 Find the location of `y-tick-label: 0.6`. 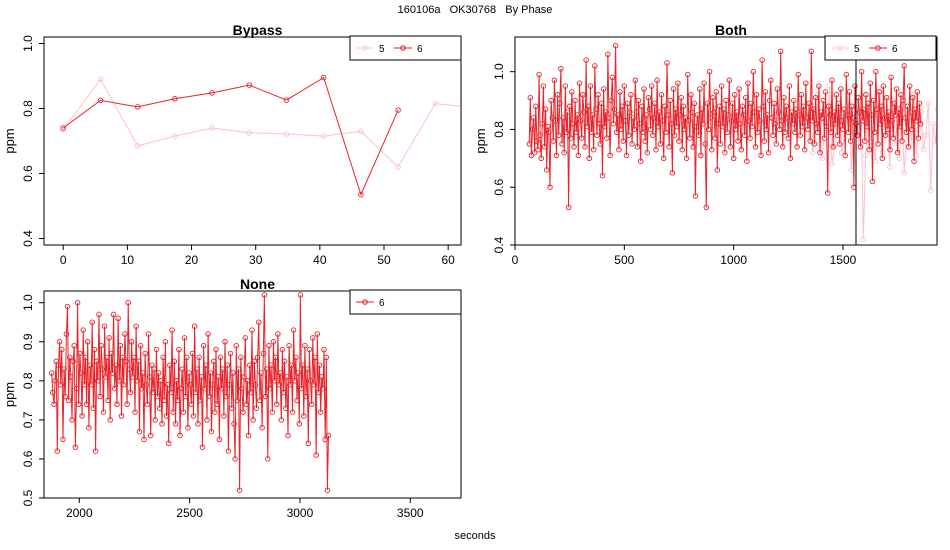

y-tick-label: 0.6 is located at coordinates (28, 173).